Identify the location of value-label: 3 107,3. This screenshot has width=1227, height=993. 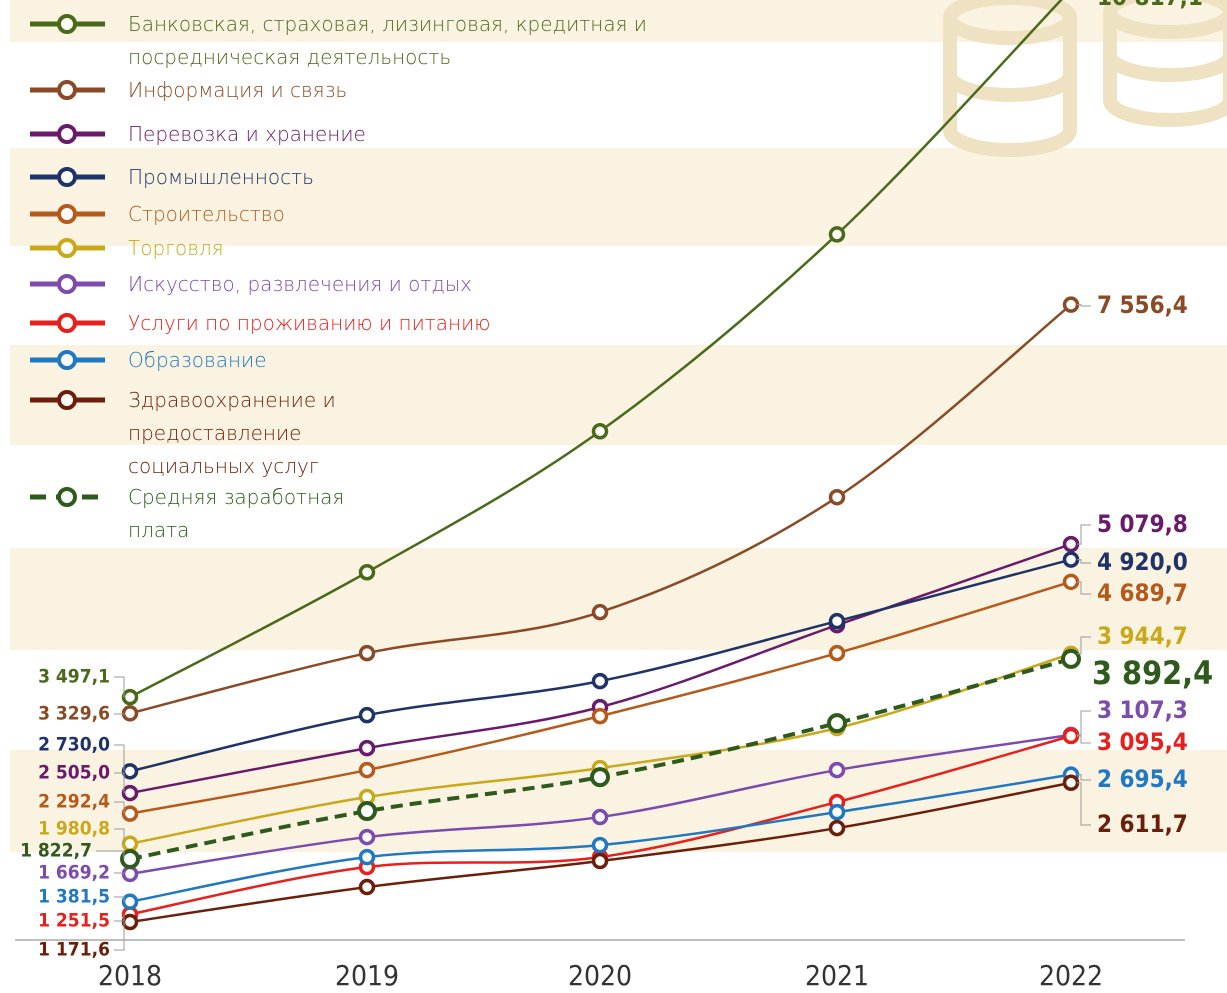
(1142, 710).